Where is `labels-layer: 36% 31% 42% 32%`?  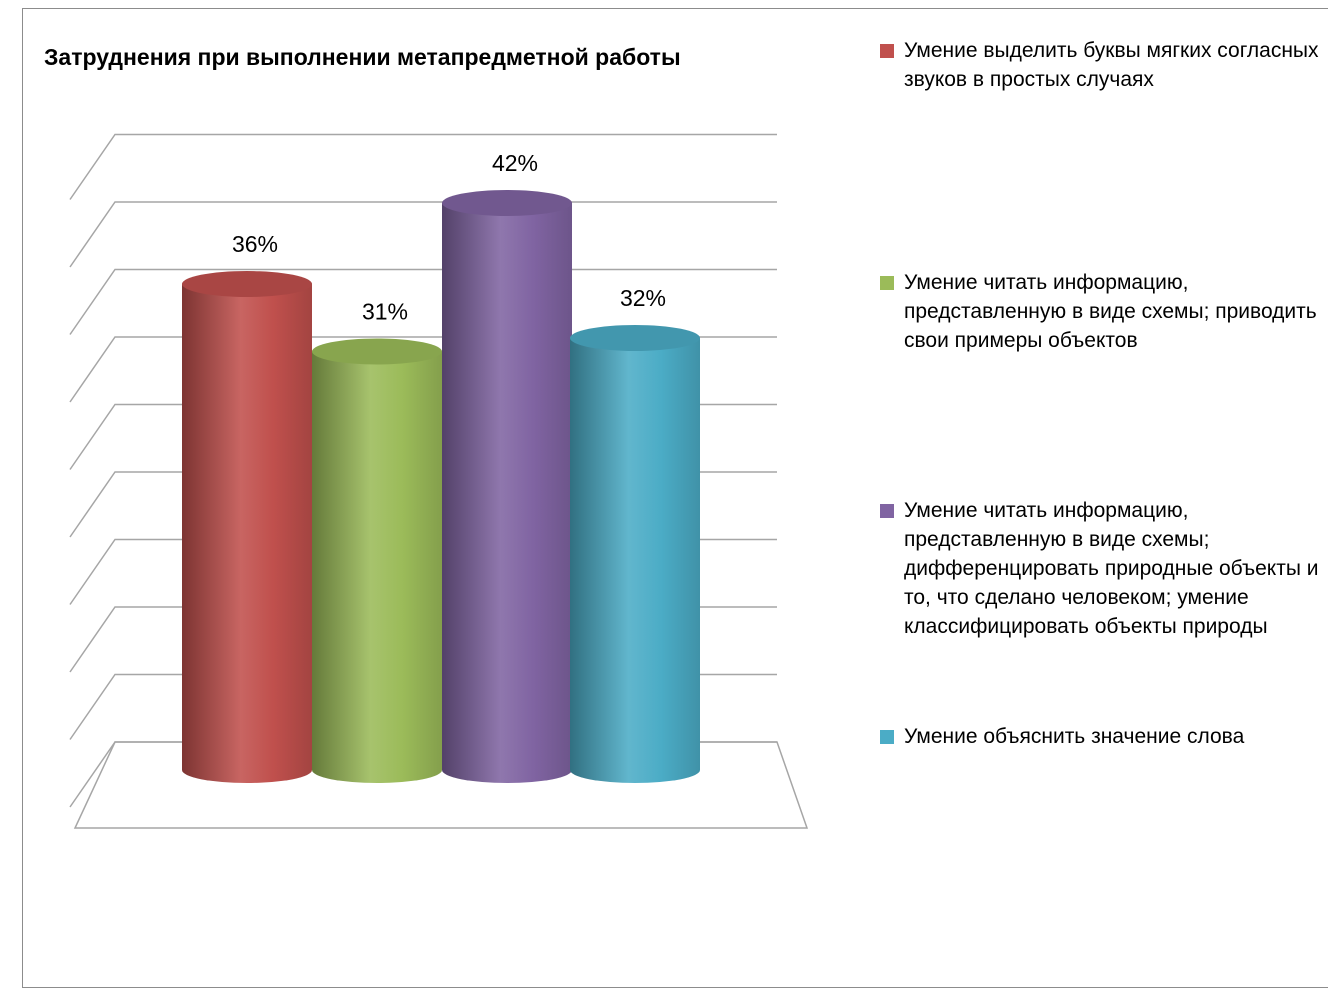
labels-layer: 36% 31% 42% 32% is located at coordinates (449, 237).